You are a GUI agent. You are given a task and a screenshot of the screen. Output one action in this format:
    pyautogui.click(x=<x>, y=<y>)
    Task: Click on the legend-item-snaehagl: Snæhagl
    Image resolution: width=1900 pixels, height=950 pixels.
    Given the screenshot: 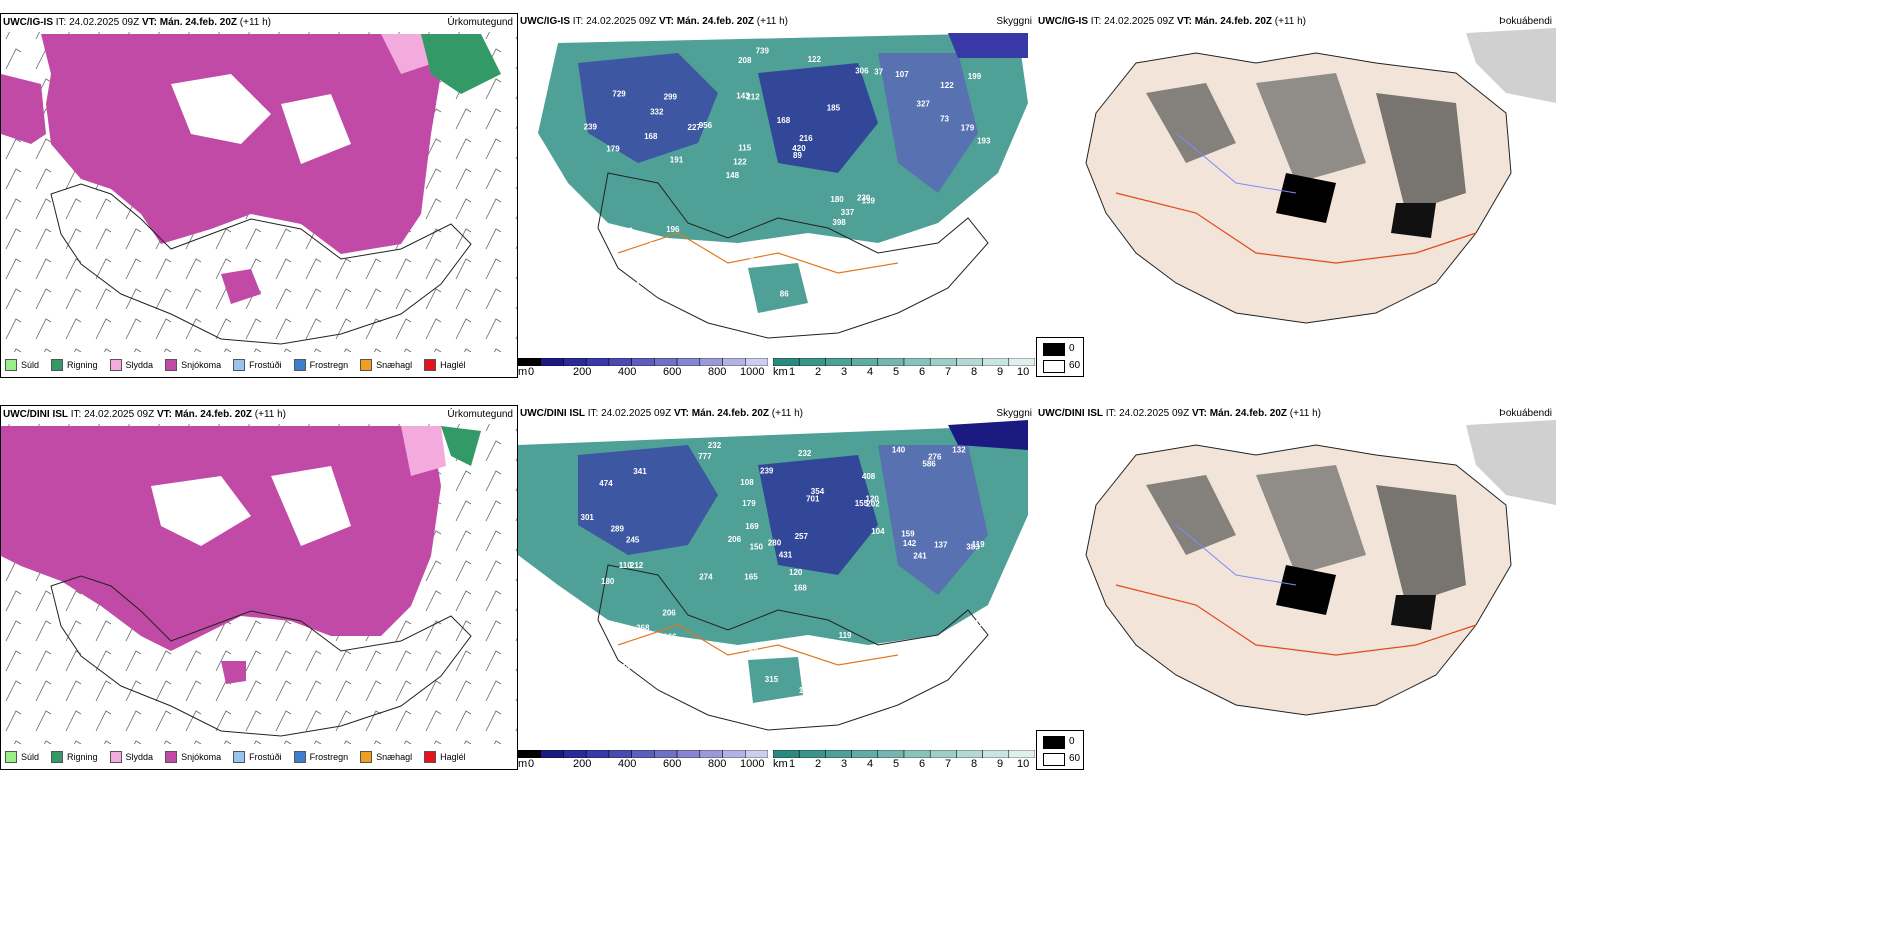 What is the action you would take?
    pyautogui.click(x=386, y=365)
    